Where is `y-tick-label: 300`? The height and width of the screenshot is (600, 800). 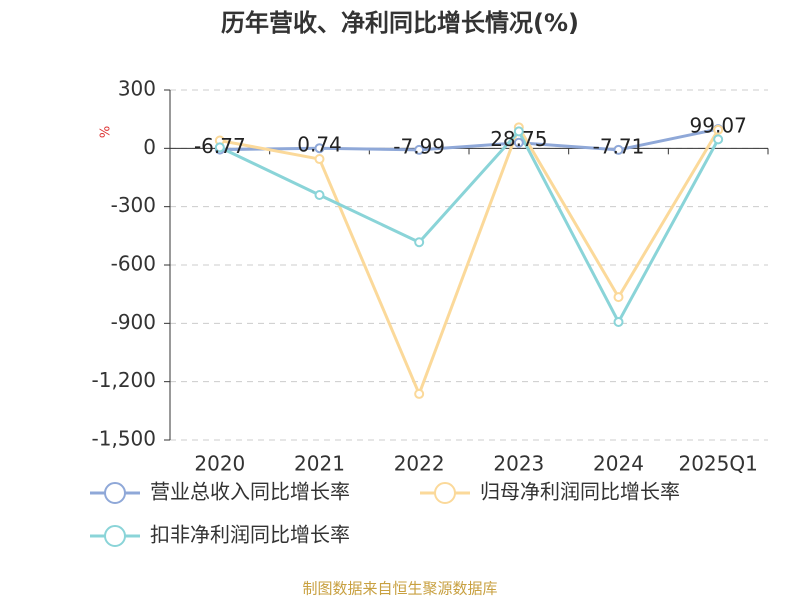
y-tick-label: 300 is located at coordinates (137, 89).